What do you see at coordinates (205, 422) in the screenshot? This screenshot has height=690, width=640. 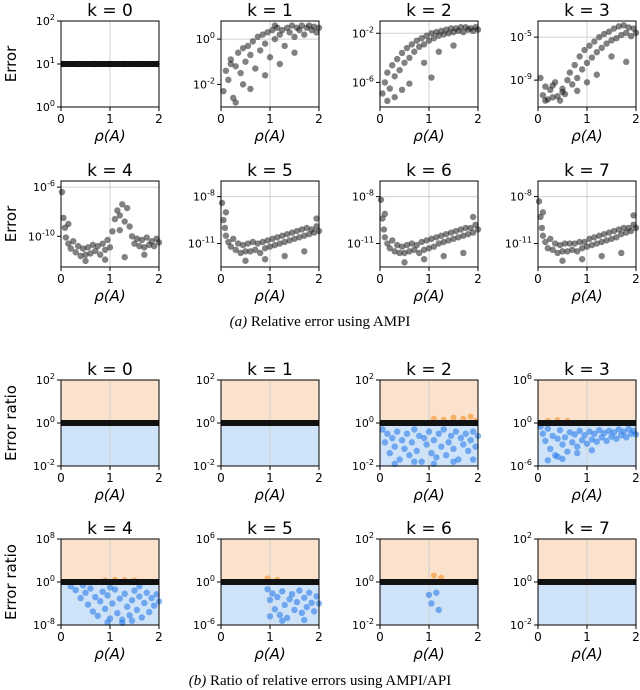 I see `y-tick-label: 10⁰` at bounding box center [205, 422].